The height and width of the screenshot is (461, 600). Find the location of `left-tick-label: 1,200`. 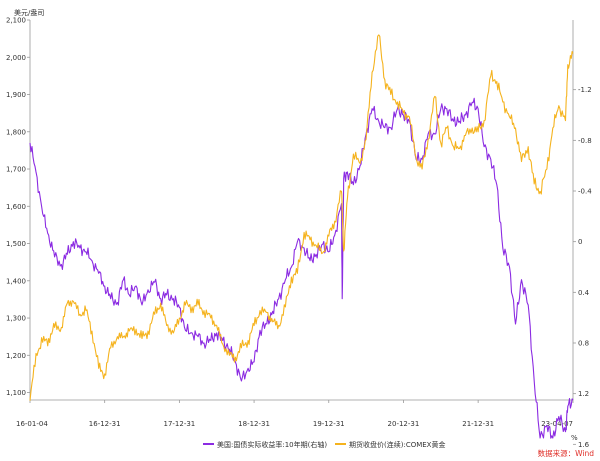

left-tick-label: 1,200 is located at coordinates (16, 356).